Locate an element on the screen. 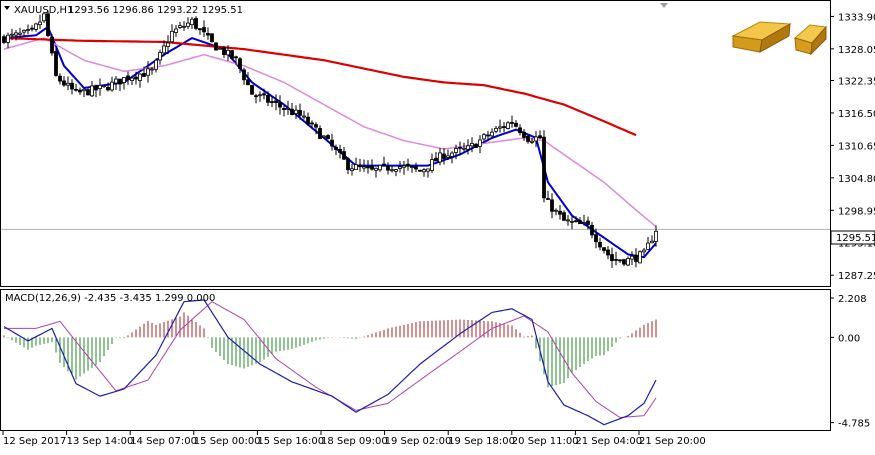  symbol-label: XAUUSD,H1 is located at coordinates (43, 10).